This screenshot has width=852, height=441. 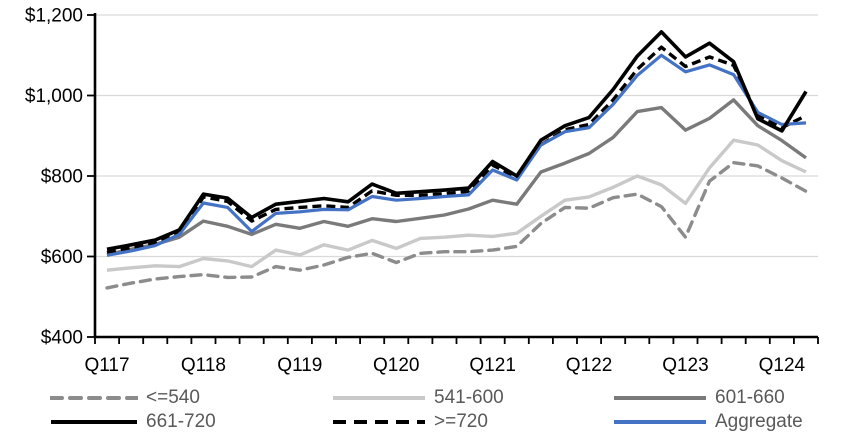 What do you see at coordinates (203, 365) in the screenshot?
I see `x-tick-label: Q118` at bounding box center [203, 365].